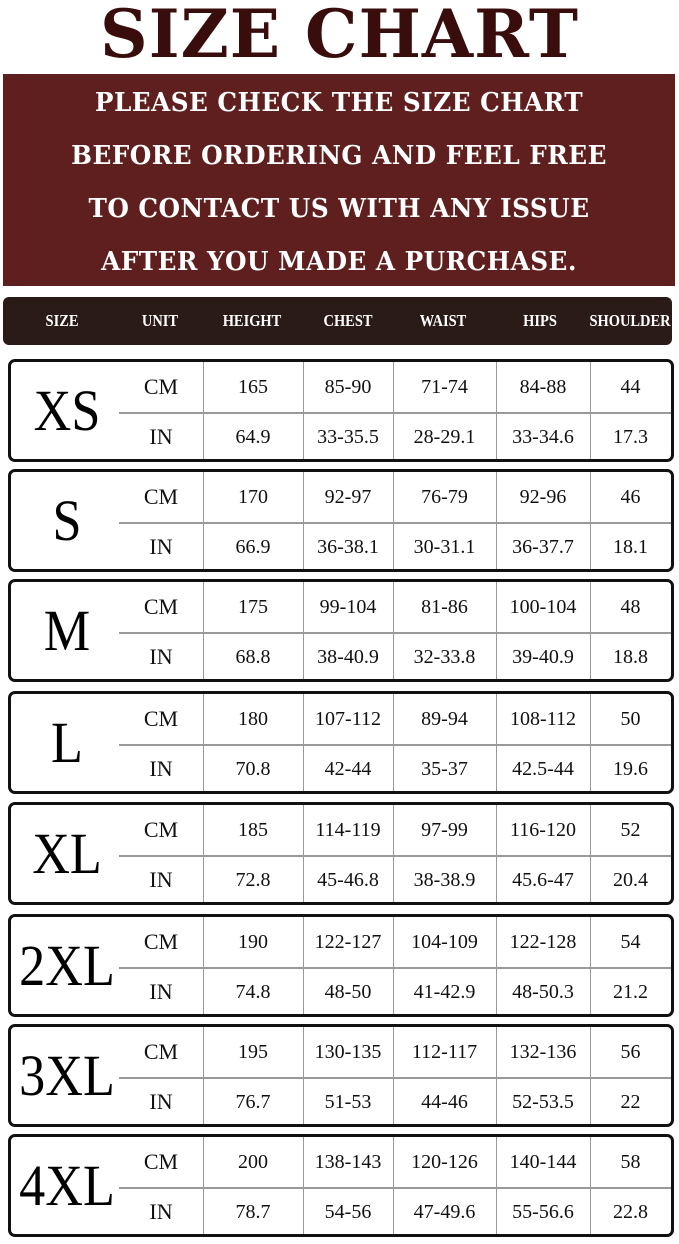  What do you see at coordinates (253, 1102) in the screenshot?
I see `height-cell: 76.7` at bounding box center [253, 1102].